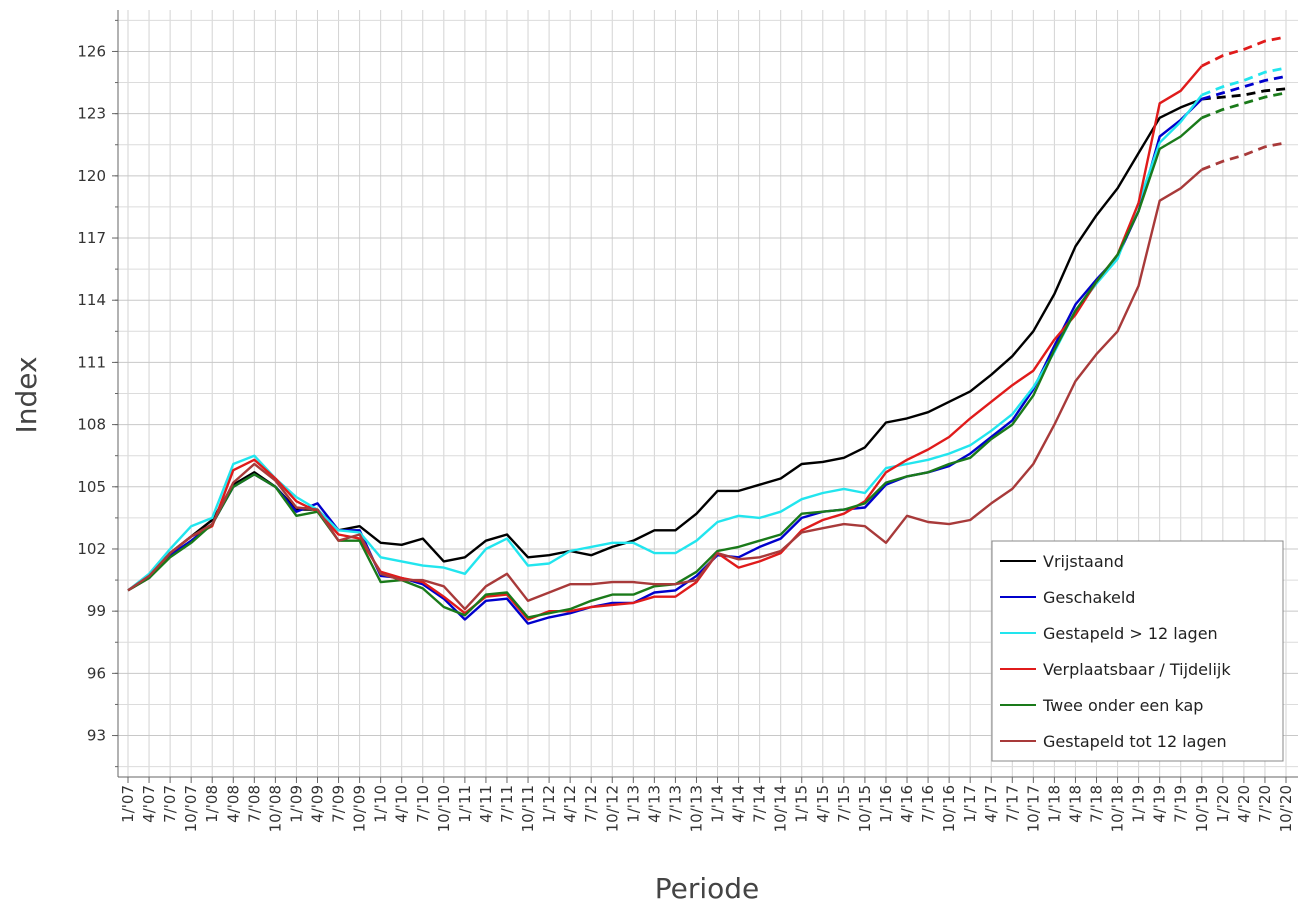  Describe the element at coordinates (339, 804) in the screenshot. I see `x-tick-label: 7/'09` at that location.